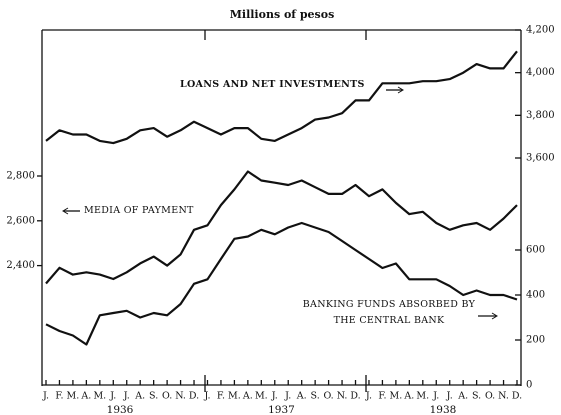 This screenshot has height=415, width=561. Describe the element at coordinates (281, 409) in the screenshot. I see `year-label: 1937` at that location.